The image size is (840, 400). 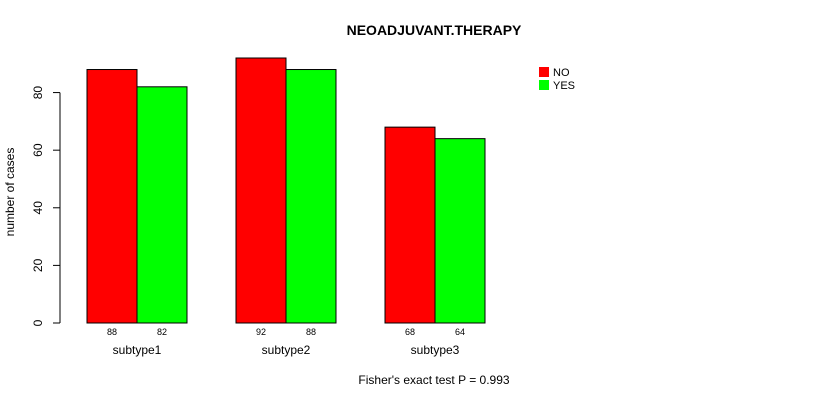 What do you see at coordinates (38, 150) in the screenshot?
I see `y-tick-label-60: 60` at bounding box center [38, 150].